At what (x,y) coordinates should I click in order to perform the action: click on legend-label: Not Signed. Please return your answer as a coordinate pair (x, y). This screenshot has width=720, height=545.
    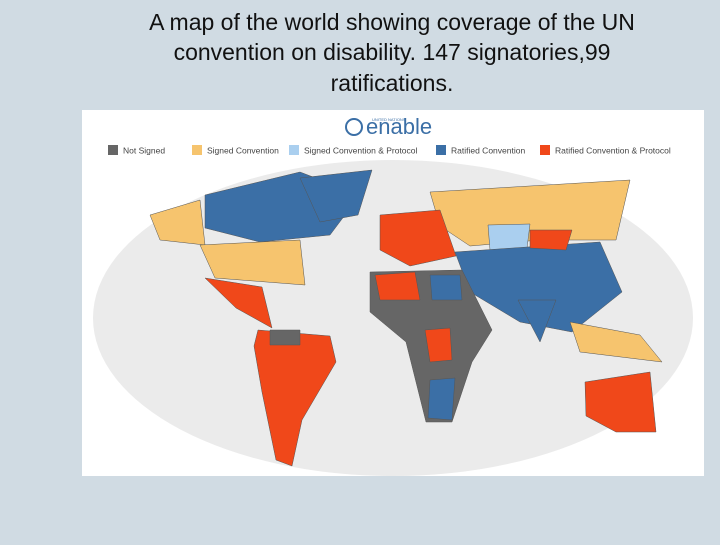
    Looking at the image, I should click on (144, 150).